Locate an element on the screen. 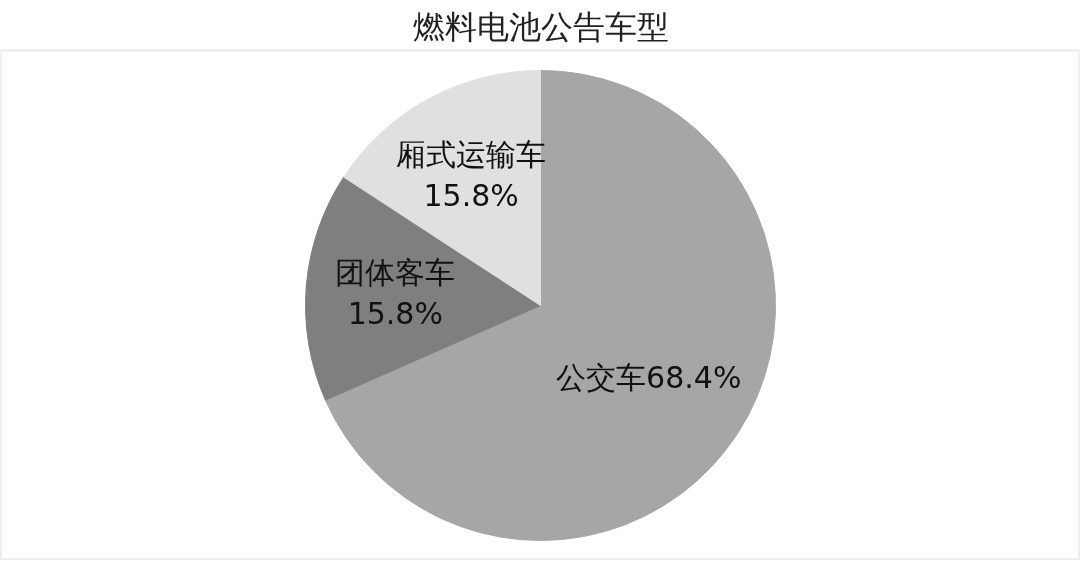  slice-label: 厢式运输车 is located at coordinates (471, 154).